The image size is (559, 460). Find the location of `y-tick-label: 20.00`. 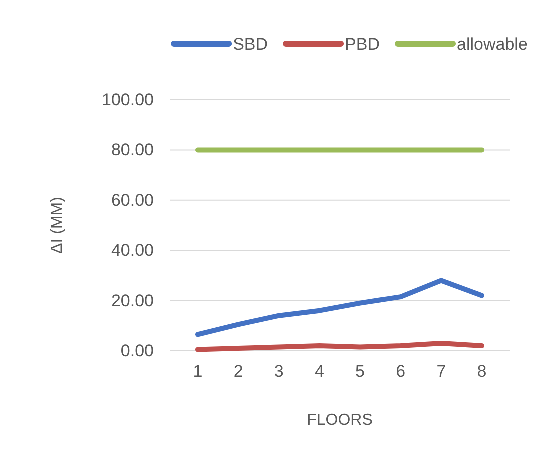

y-tick-label: 20.00 is located at coordinates (132, 300).